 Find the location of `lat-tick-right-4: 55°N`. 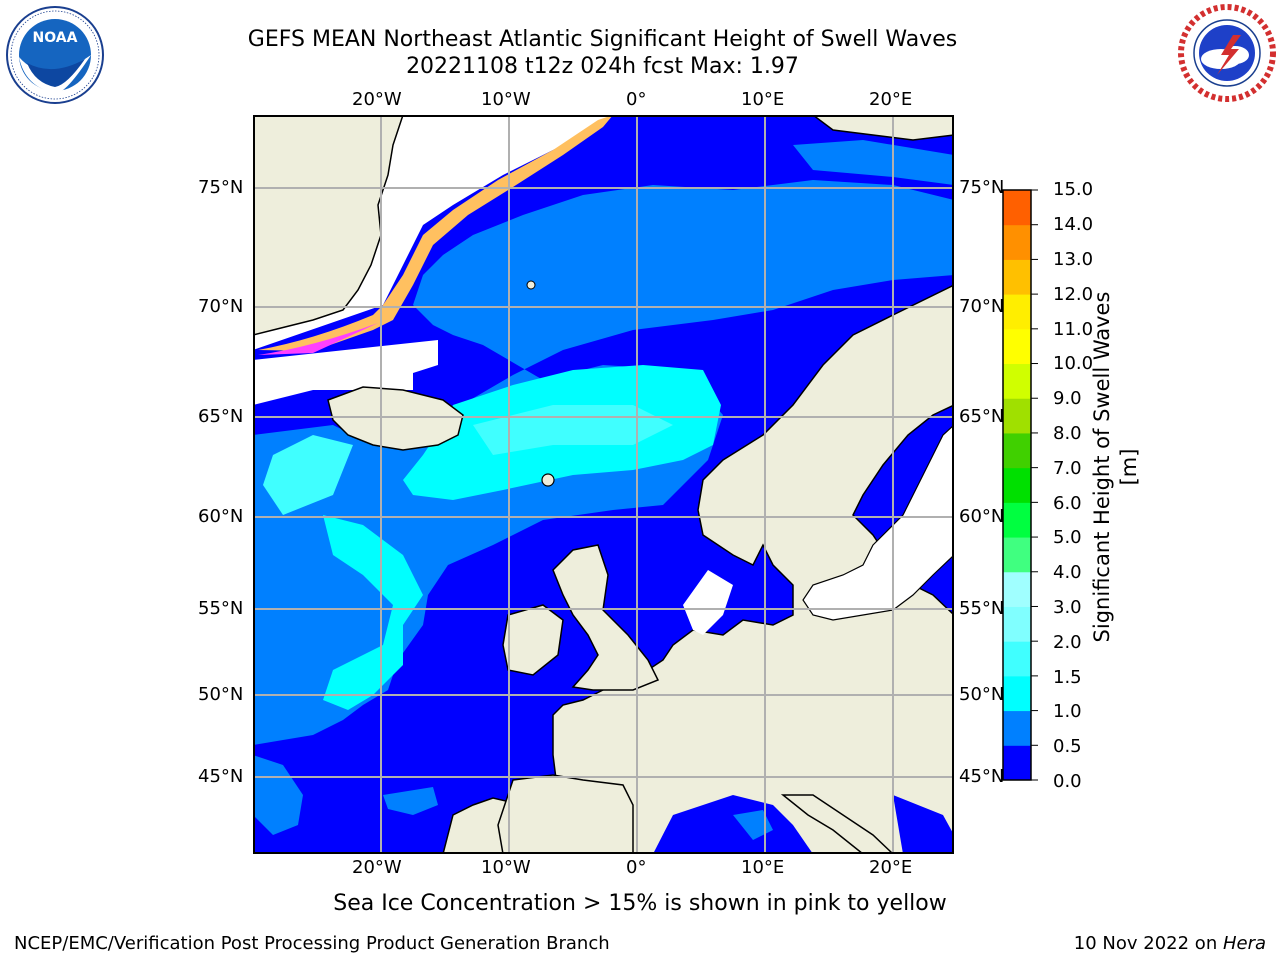

lat-tick-right-4: 55°N is located at coordinates (982, 608).